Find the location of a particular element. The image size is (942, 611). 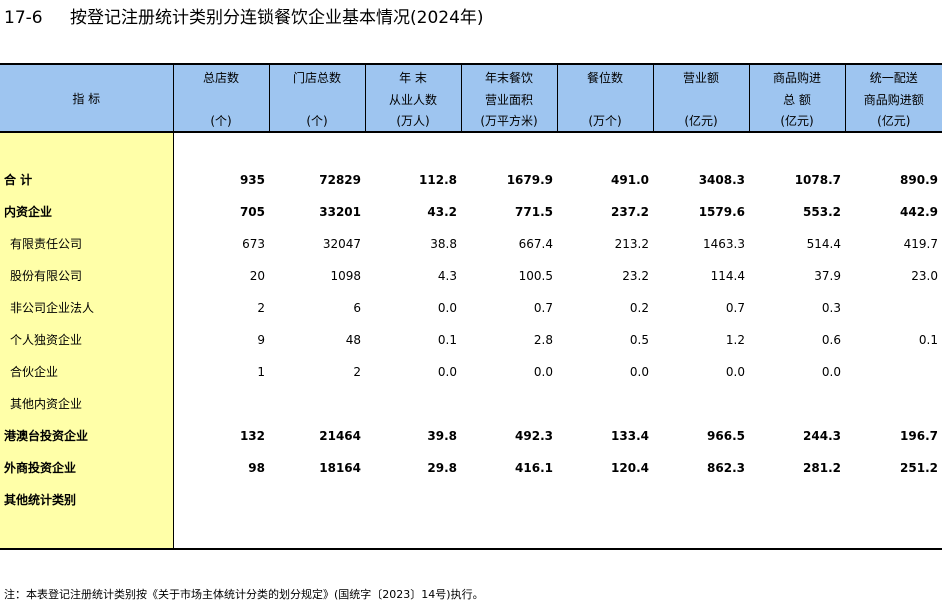

table-row: 其他统计类别 is located at coordinates (471, 500).